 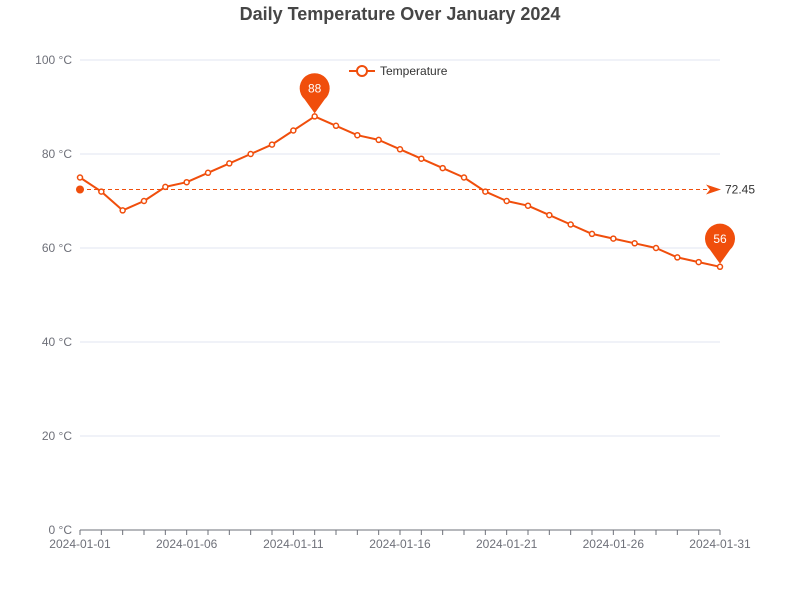 What do you see at coordinates (57, 248) in the screenshot?
I see `y-tick-label: 60 °C` at bounding box center [57, 248].